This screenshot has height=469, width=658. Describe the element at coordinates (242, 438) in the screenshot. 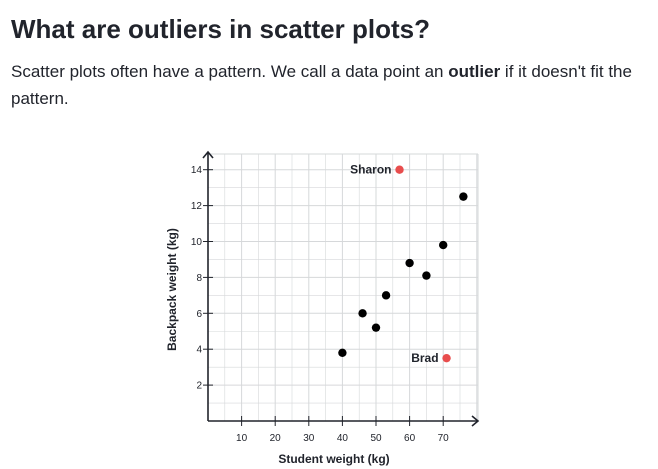

I see `x-tick-label: 10` at that location.